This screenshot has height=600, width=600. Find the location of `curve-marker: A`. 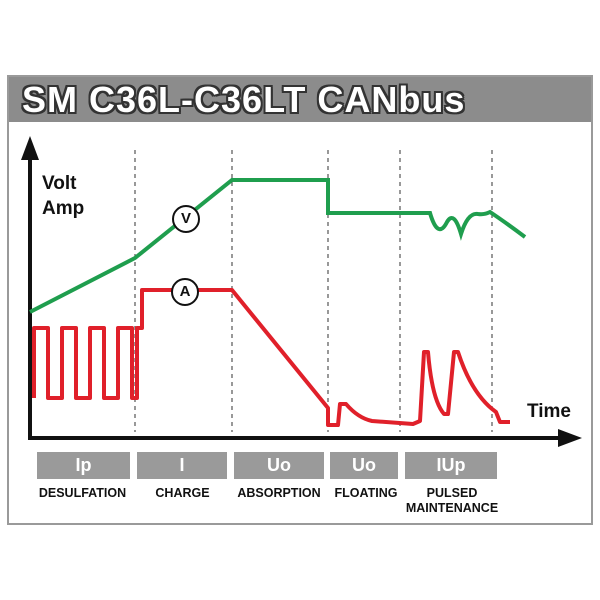

curve-marker: A is located at coordinates (185, 291).